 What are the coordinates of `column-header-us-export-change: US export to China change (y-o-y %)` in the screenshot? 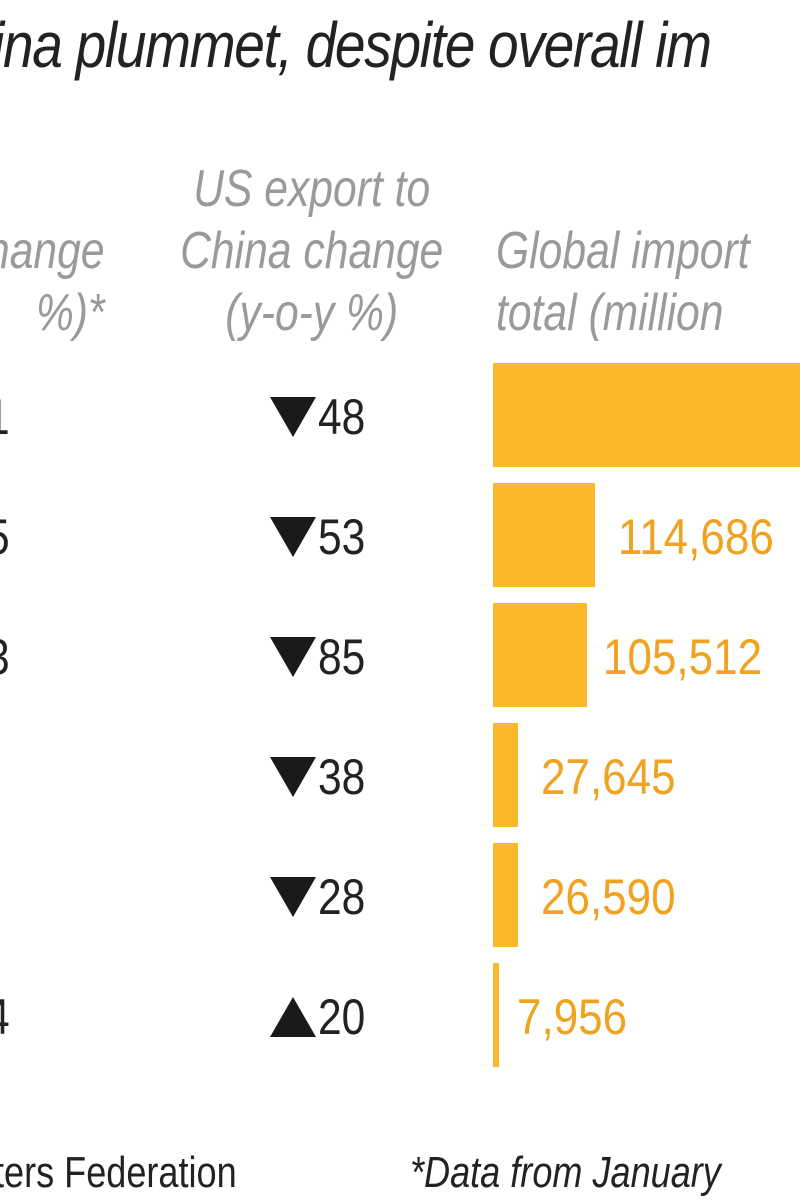 It's located at (311, 251).